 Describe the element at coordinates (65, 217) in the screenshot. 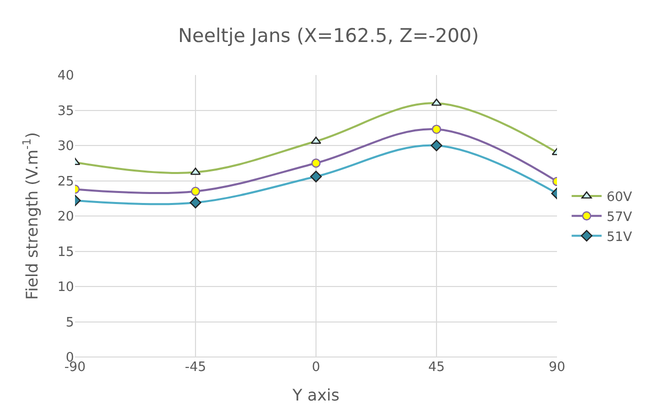

I see `y-tick-label: 20` at that location.